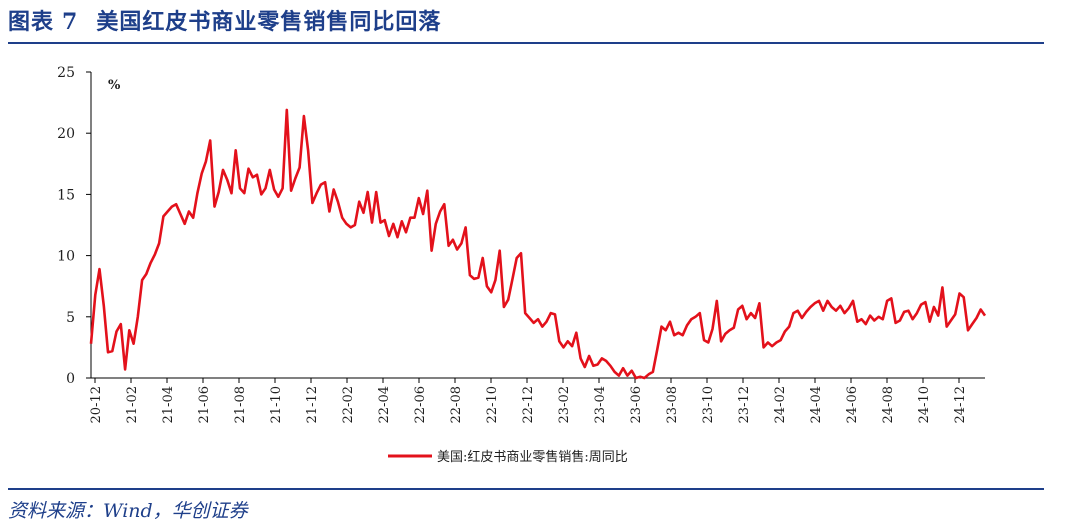 Image resolution: width=1080 pixels, height=529 pixels. What do you see at coordinates (492, 404) in the screenshot?
I see `x-tick-label: 22-10` at bounding box center [492, 404].